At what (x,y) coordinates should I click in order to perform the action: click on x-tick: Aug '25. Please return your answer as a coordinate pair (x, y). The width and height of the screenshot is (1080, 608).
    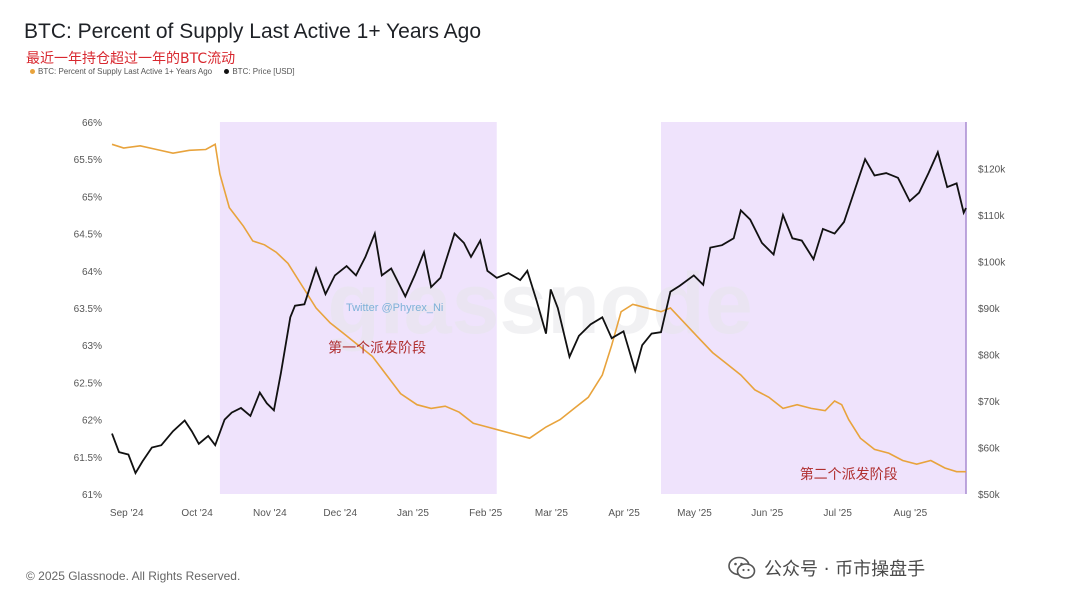
    Looking at the image, I should click on (911, 513).